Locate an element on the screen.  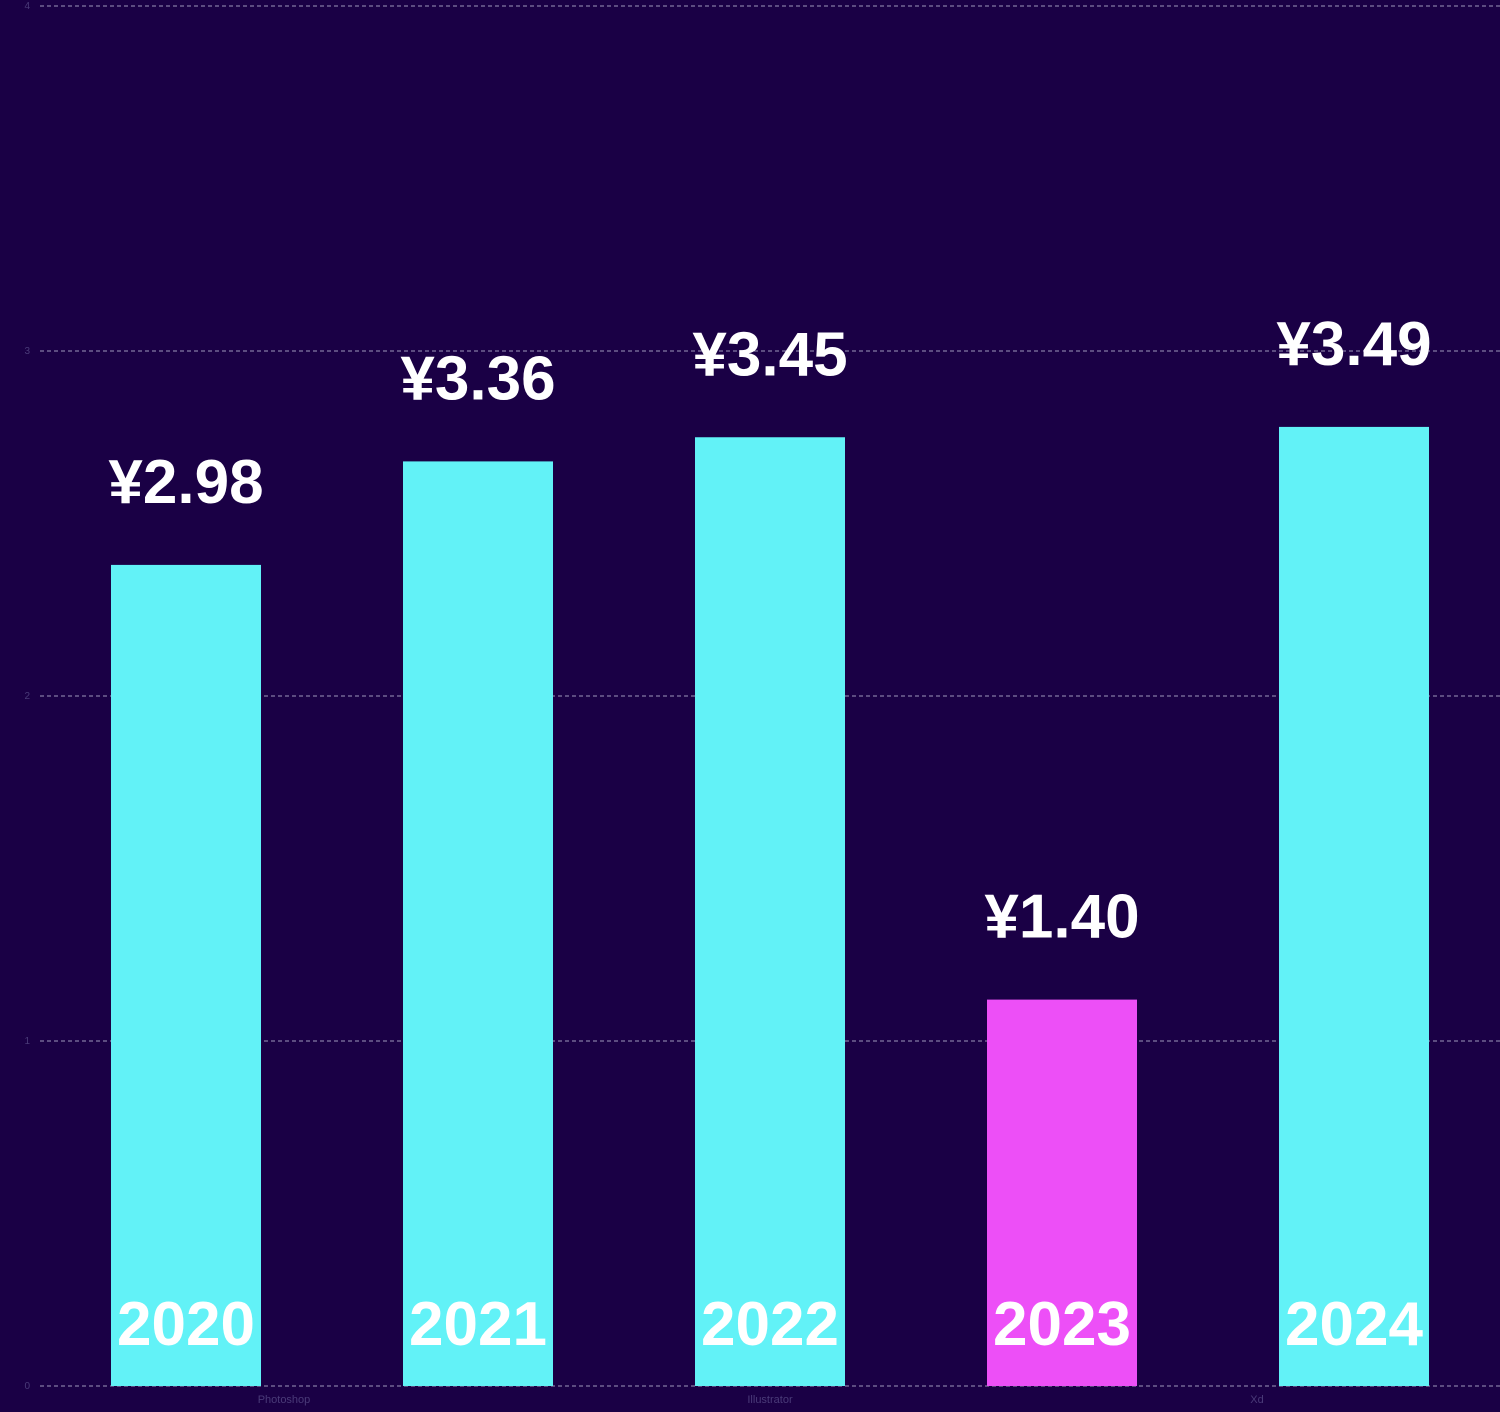
bar-2023 is located at coordinates (1062, 1192).